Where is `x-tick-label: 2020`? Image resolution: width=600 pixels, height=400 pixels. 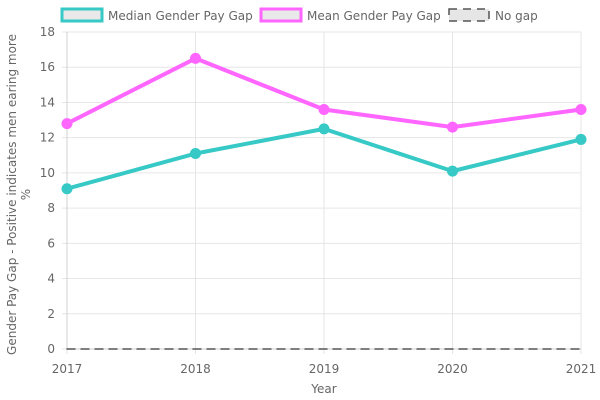 x-tick-label: 2020 is located at coordinates (452, 369).